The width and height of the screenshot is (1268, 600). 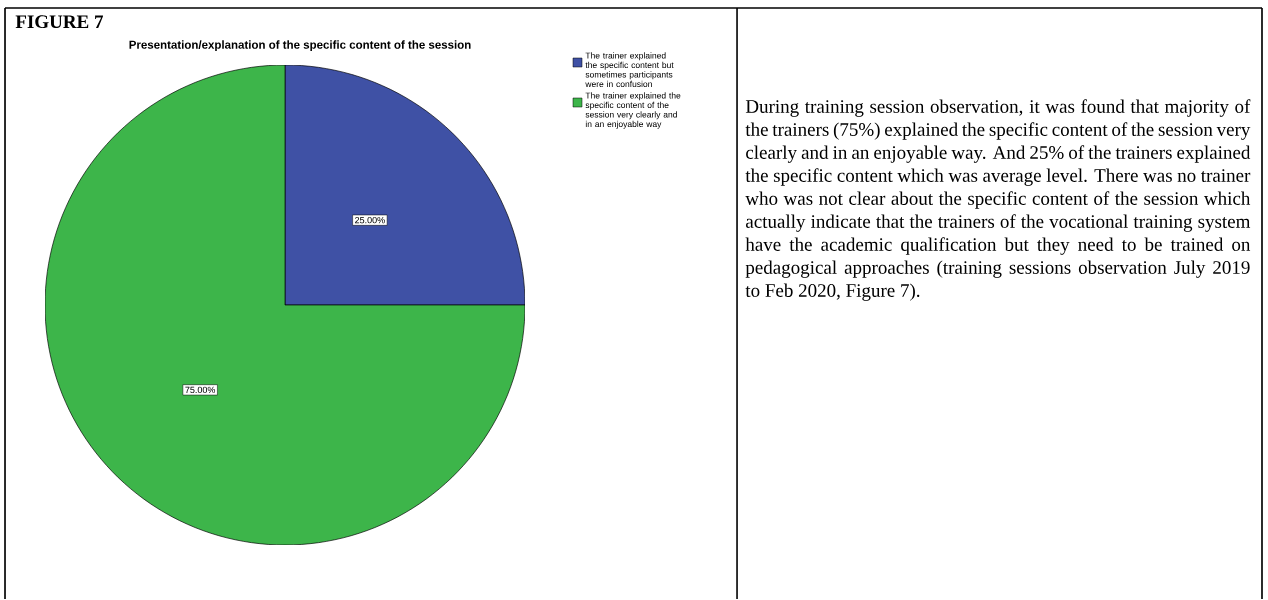 I want to click on data-label: 25.00%, so click(x=370, y=220).